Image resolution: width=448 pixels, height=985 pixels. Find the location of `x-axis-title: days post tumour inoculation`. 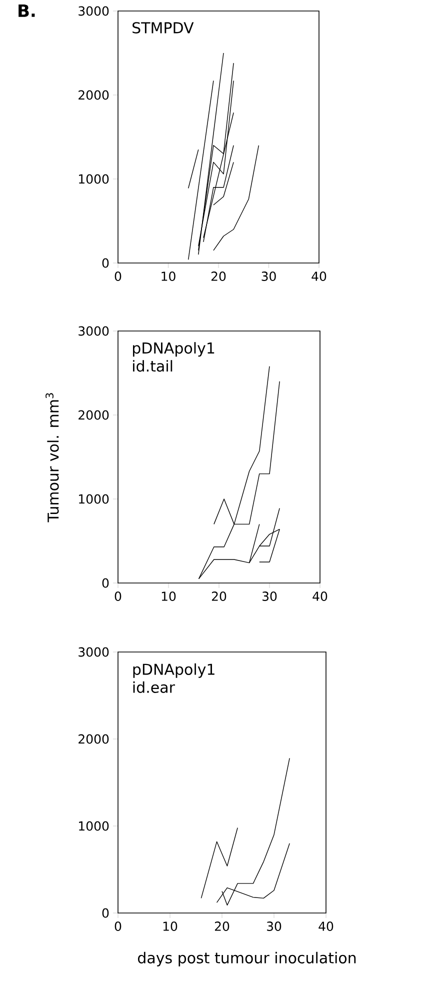

x-axis-title: days post tumour inoculation is located at coordinates (247, 959).